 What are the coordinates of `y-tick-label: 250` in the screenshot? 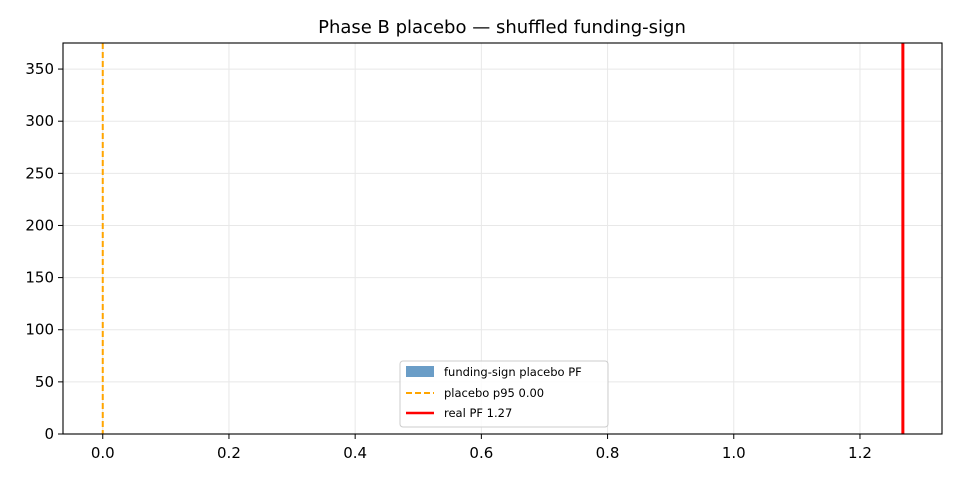 It's located at (39, 173).